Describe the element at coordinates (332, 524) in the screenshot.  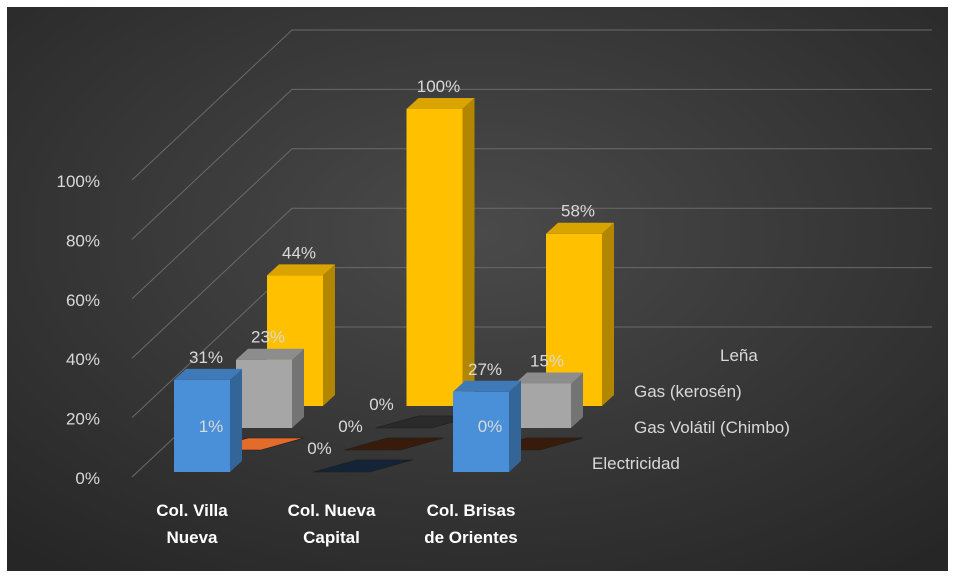
I see `category-label: Col. Nueva Capital` at that location.